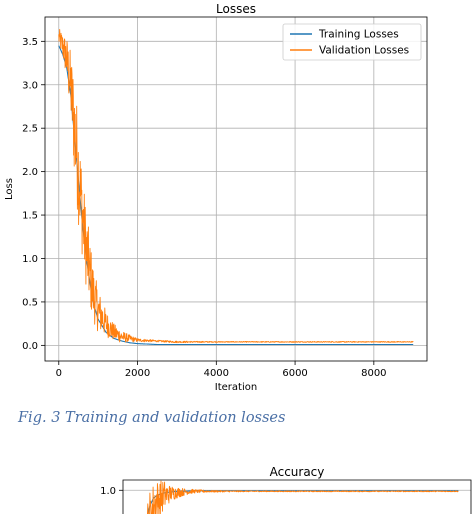 This screenshot has width=474, height=514. What do you see at coordinates (373, 373) in the screenshot?
I see `x-tick-label: 8000` at bounding box center [373, 373].